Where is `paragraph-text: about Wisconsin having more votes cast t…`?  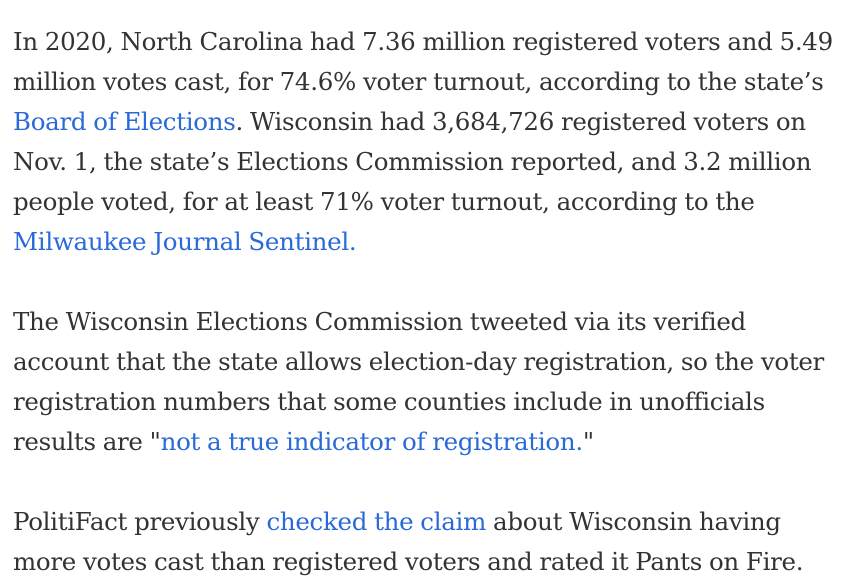
paragraph-text: about Wisconsin having more votes cast t… is located at coordinates (408, 541).